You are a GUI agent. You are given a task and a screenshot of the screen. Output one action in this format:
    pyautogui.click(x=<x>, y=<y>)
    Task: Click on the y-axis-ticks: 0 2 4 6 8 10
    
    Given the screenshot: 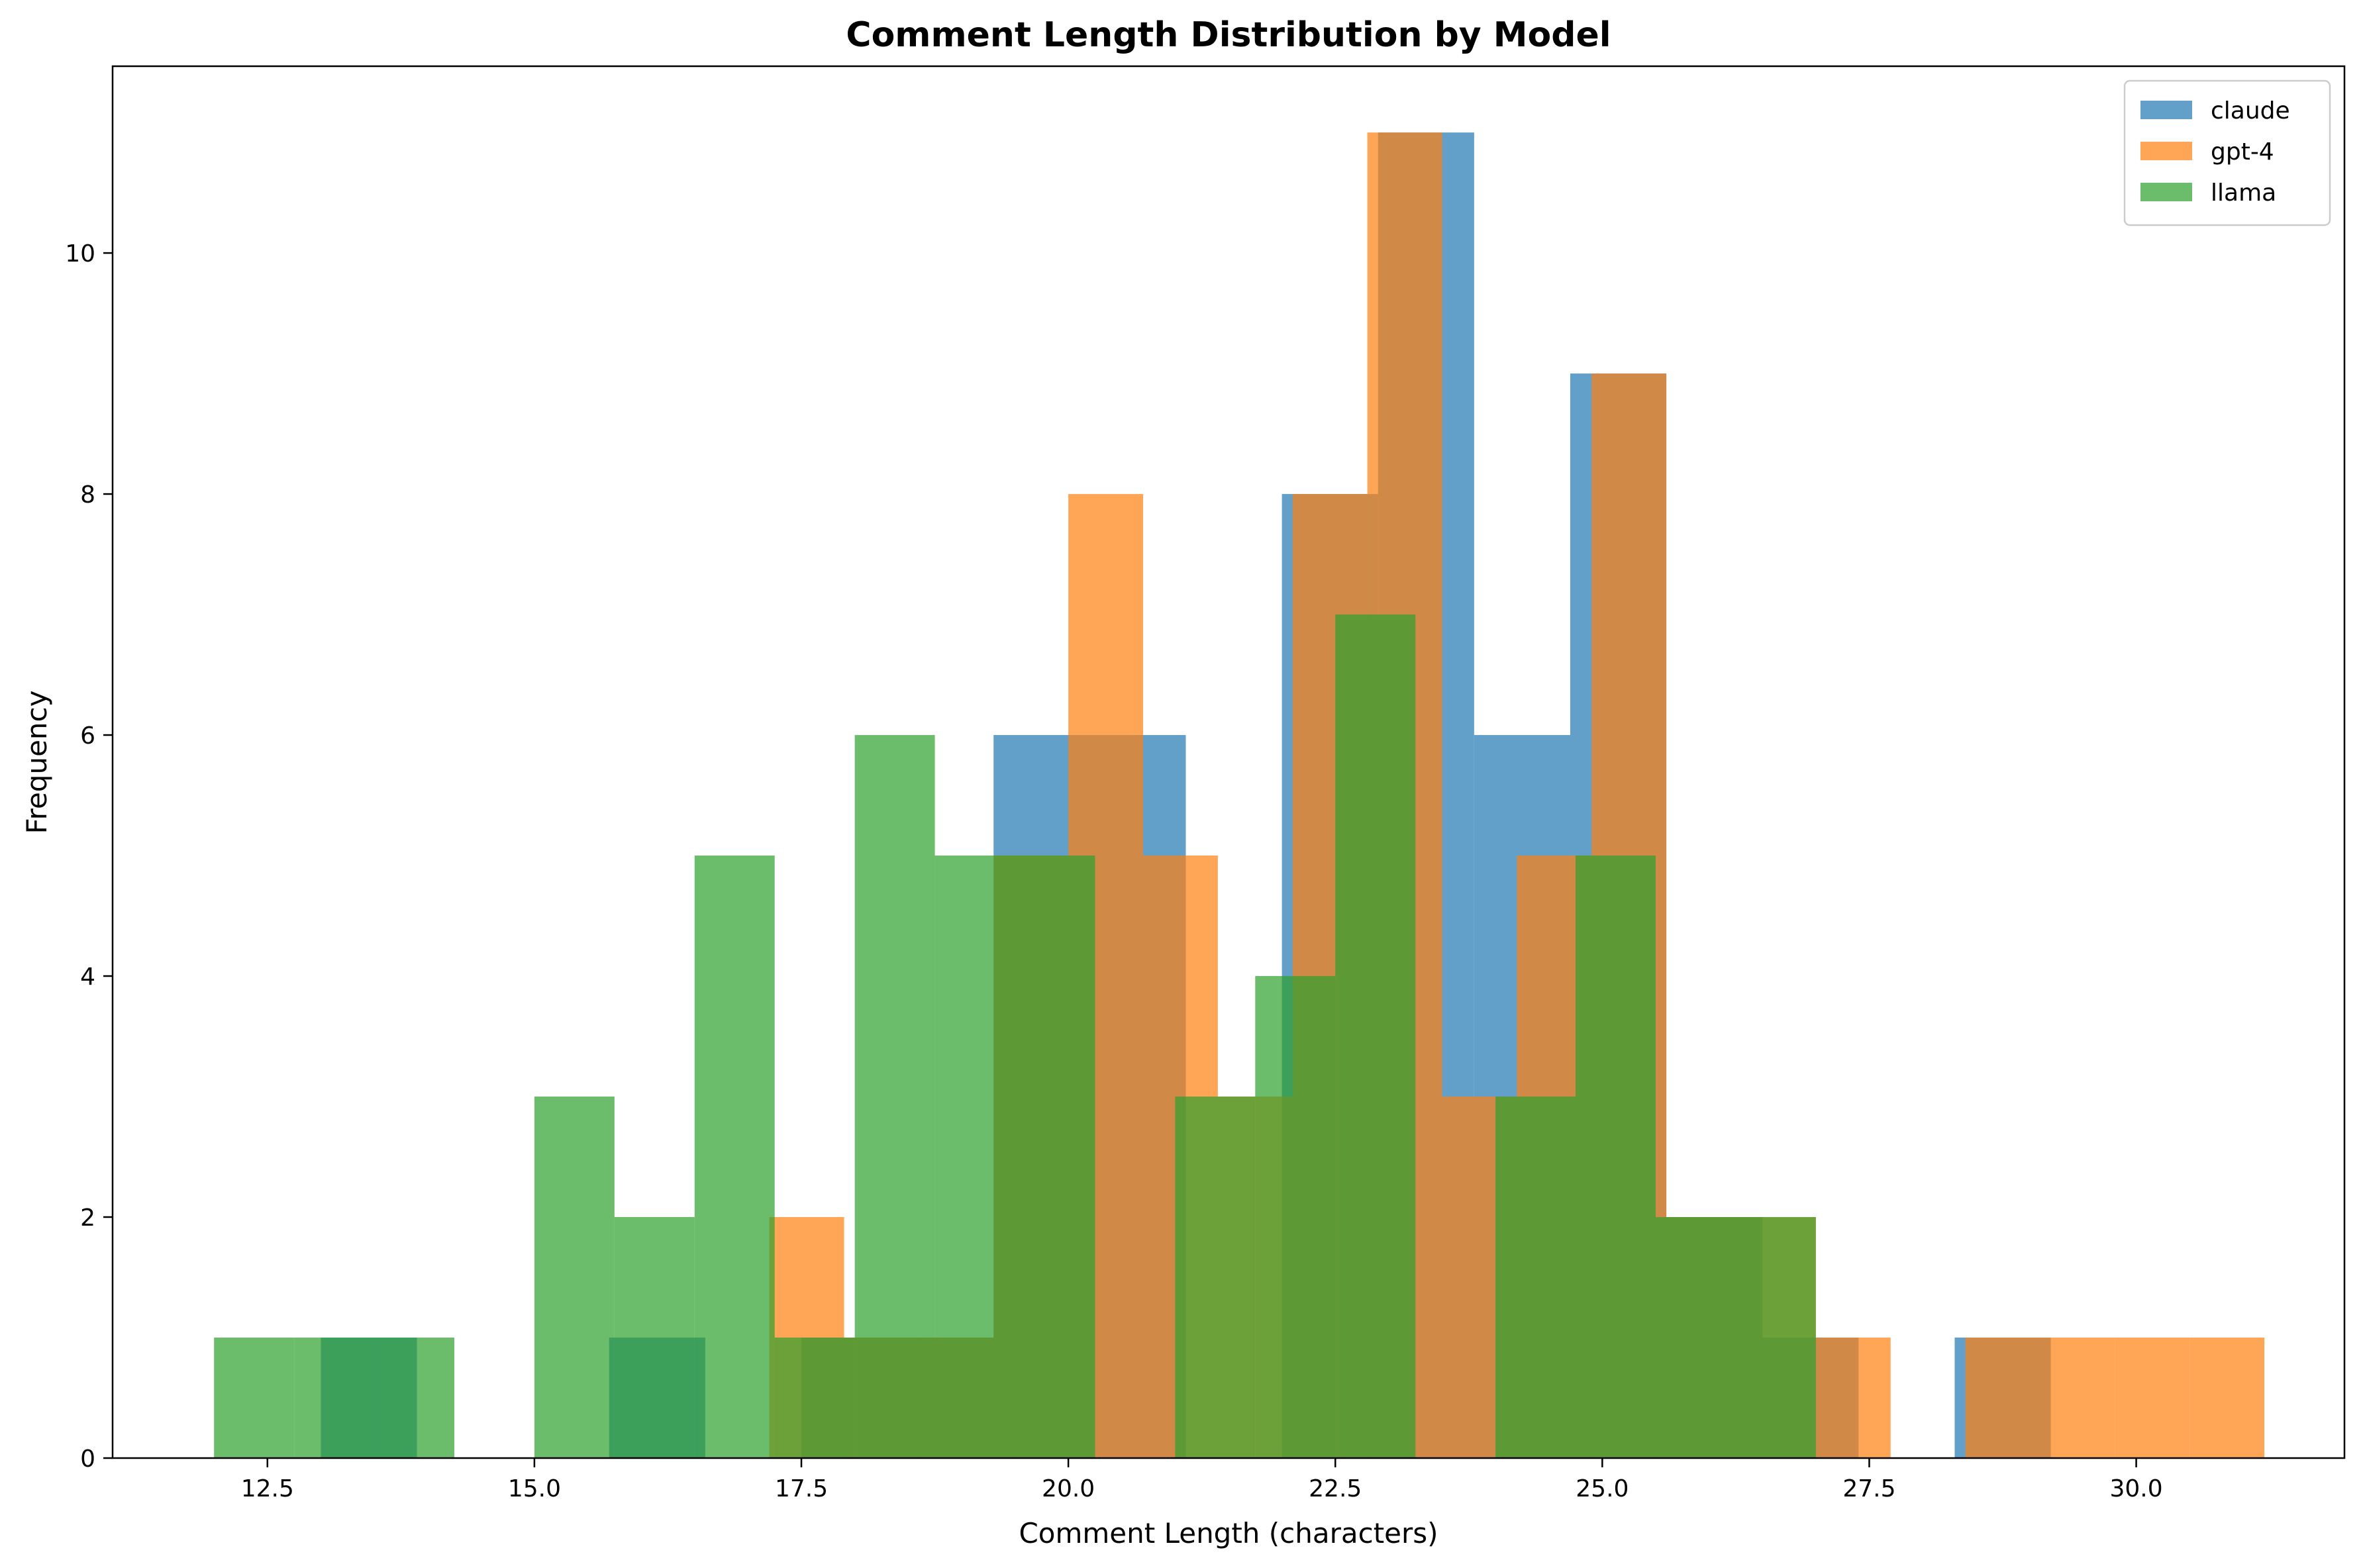 What is the action you would take?
    pyautogui.click(x=89, y=856)
    